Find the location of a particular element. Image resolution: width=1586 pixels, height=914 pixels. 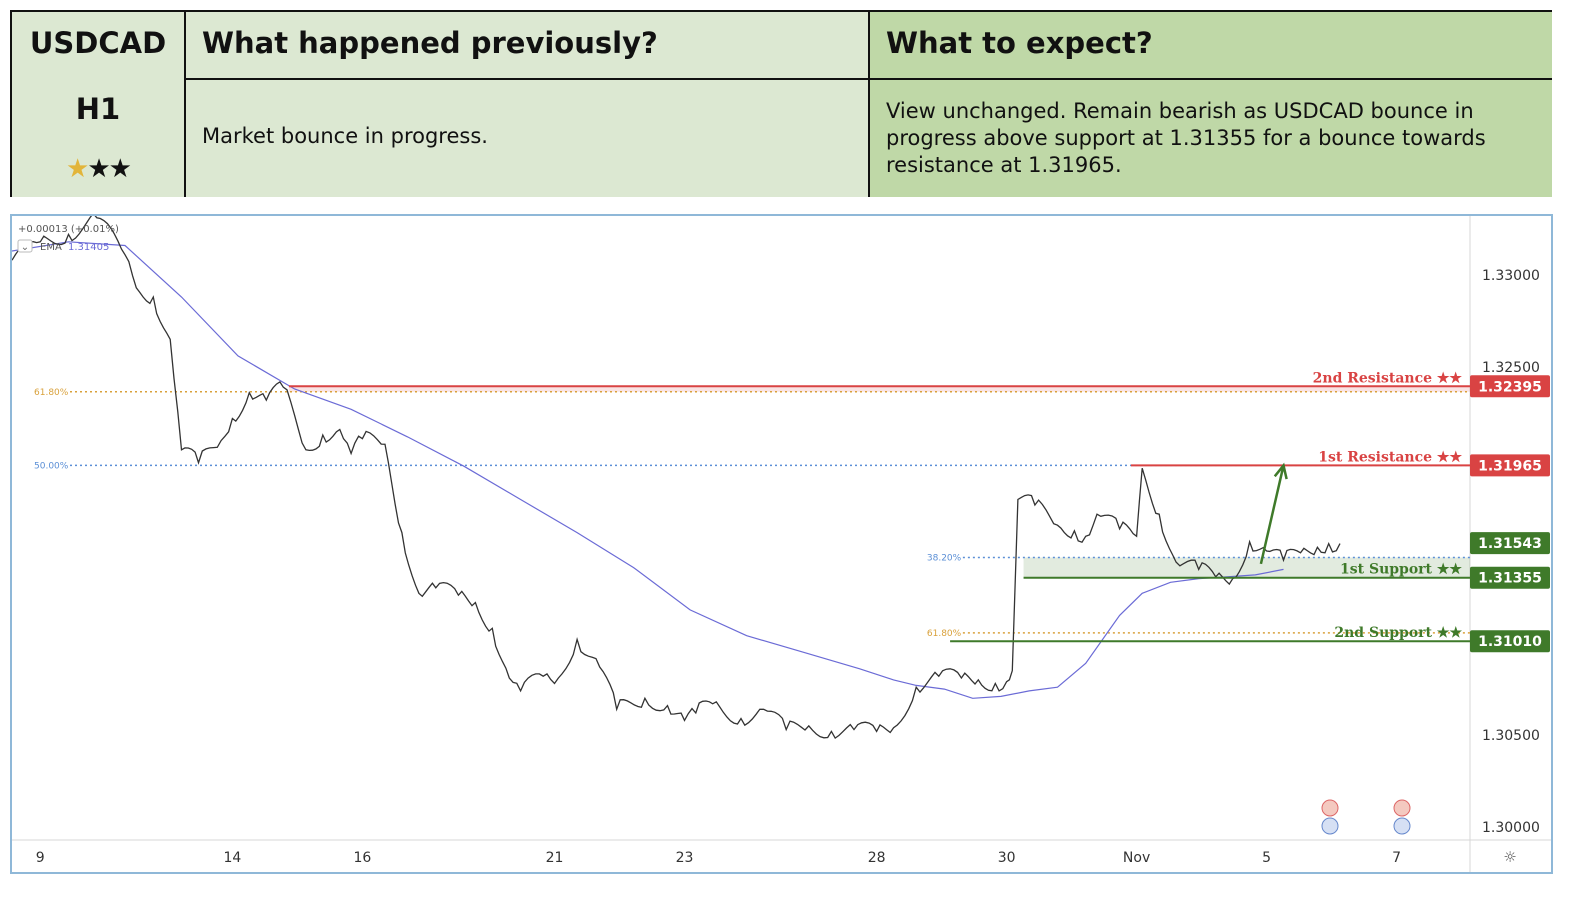

previous-heading: What happened previously? is located at coordinates (430, 43).